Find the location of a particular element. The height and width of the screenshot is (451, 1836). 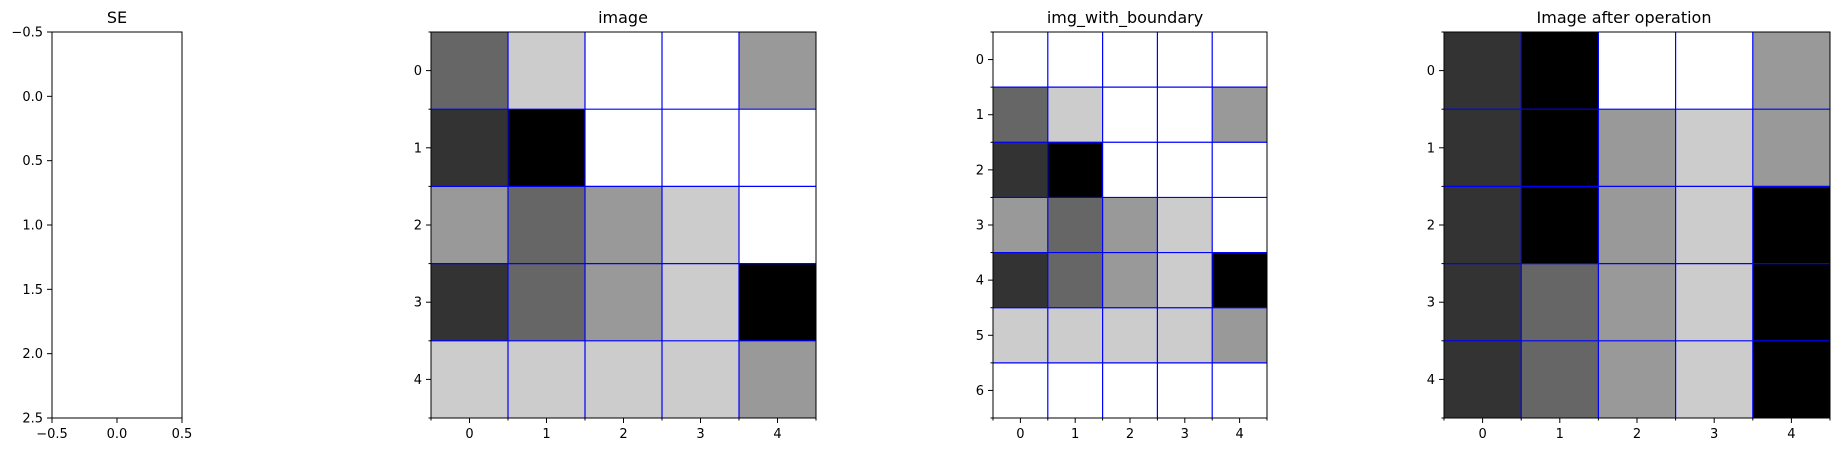

x-tick-label-image-4: 4 is located at coordinates (777, 434).